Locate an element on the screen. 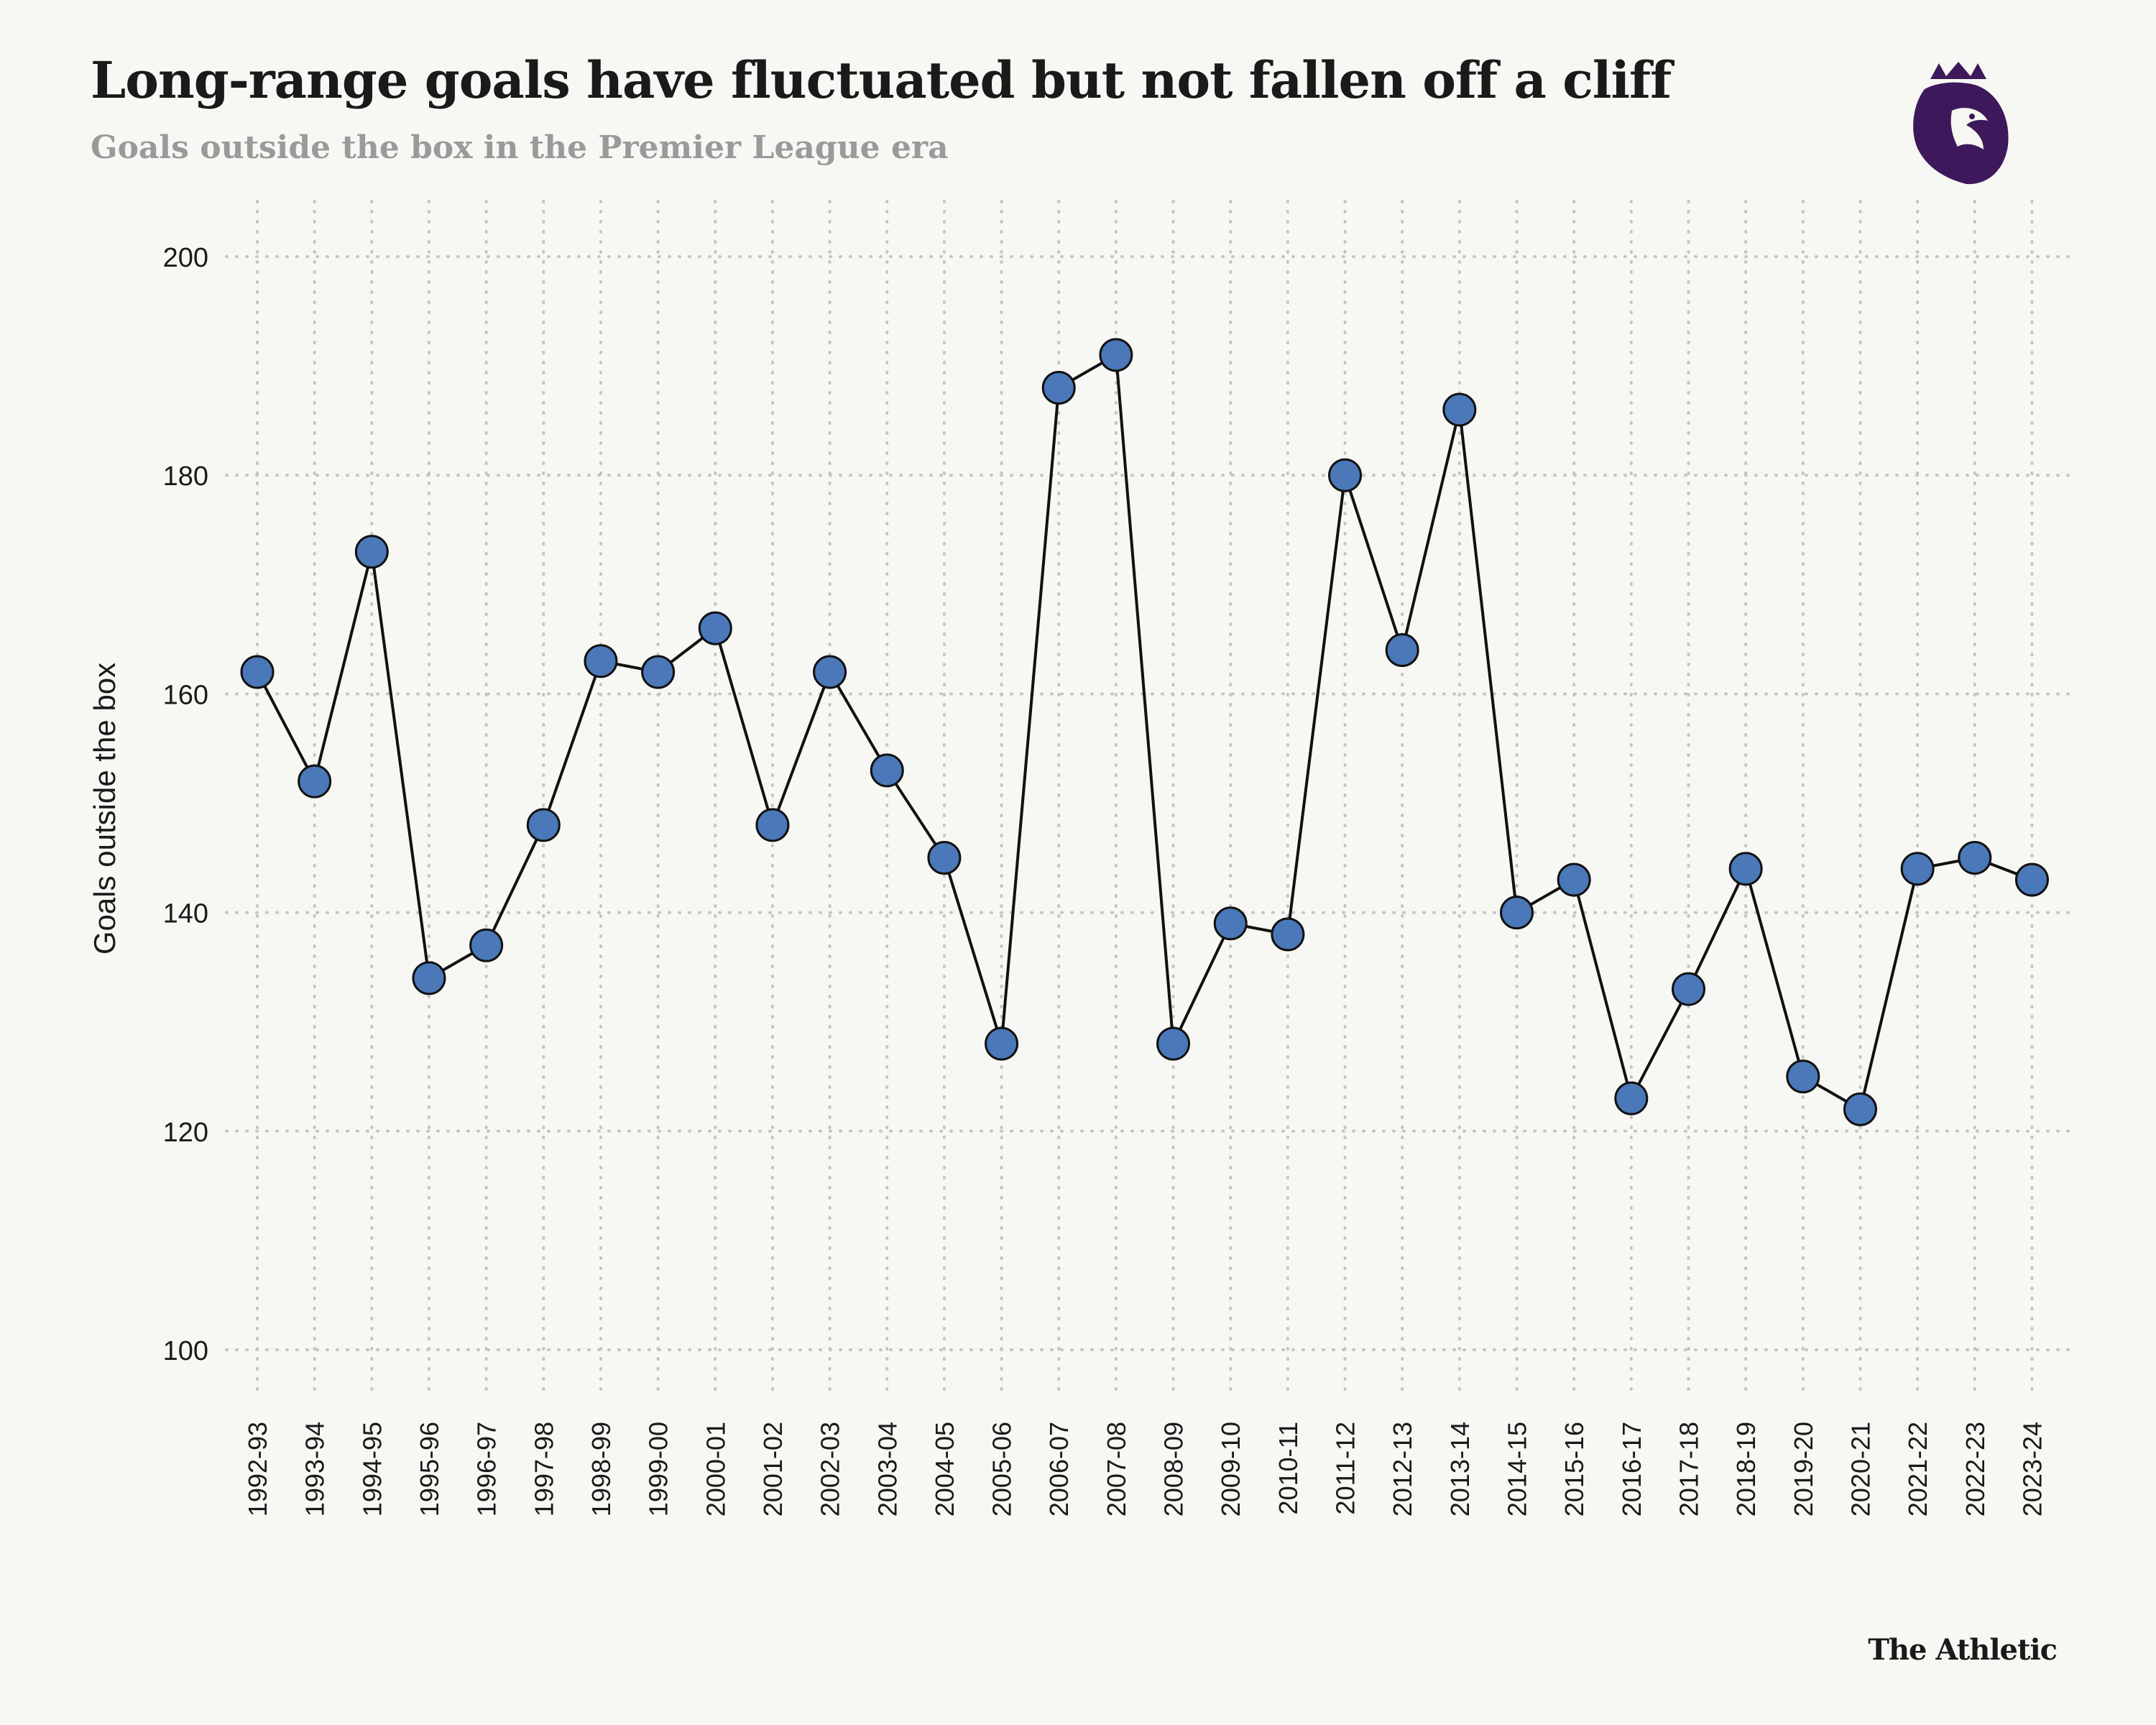 The image size is (2156, 1725). x-tick-label: 2023-24 is located at coordinates (2032, 1469).